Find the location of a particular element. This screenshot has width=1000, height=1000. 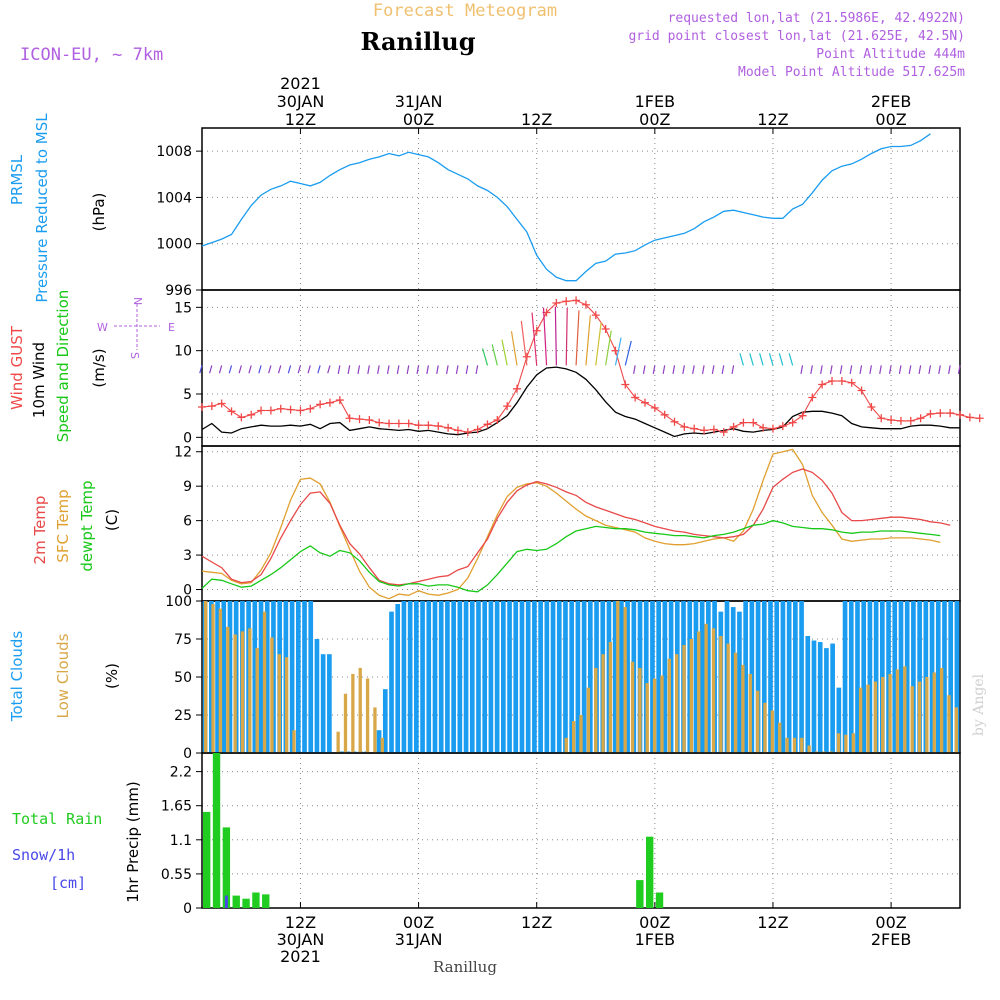

top-time-label: 1FEB is located at coordinates (655, 101).